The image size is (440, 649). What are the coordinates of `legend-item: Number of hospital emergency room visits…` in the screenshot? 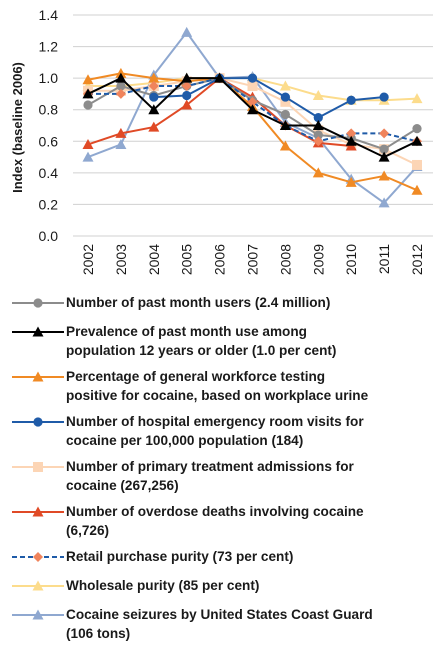 It's located at (222, 430).